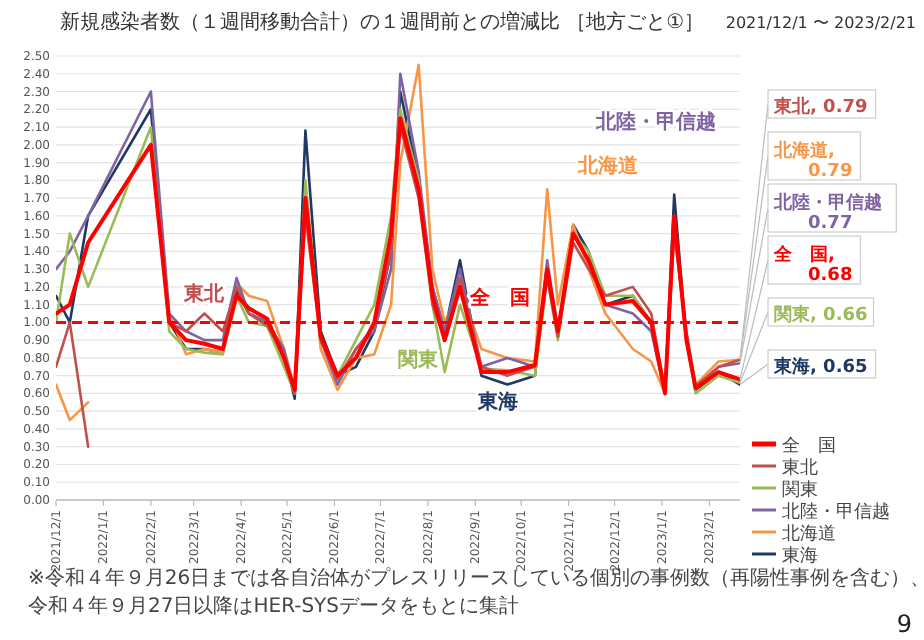 The height and width of the screenshot is (640, 924). What do you see at coordinates (836, 512) in the screenshot?
I see `legend-label: 北陸・甲信越` at bounding box center [836, 512].